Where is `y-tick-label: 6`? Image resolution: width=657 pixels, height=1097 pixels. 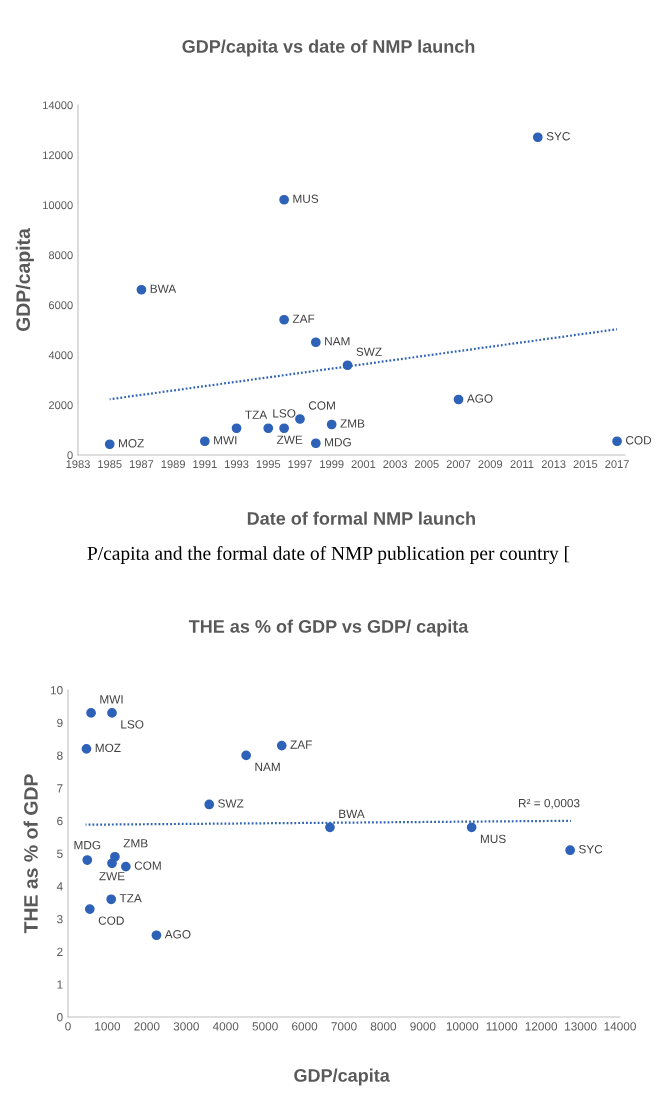 y-tick-label: 6 is located at coordinates (60, 821).